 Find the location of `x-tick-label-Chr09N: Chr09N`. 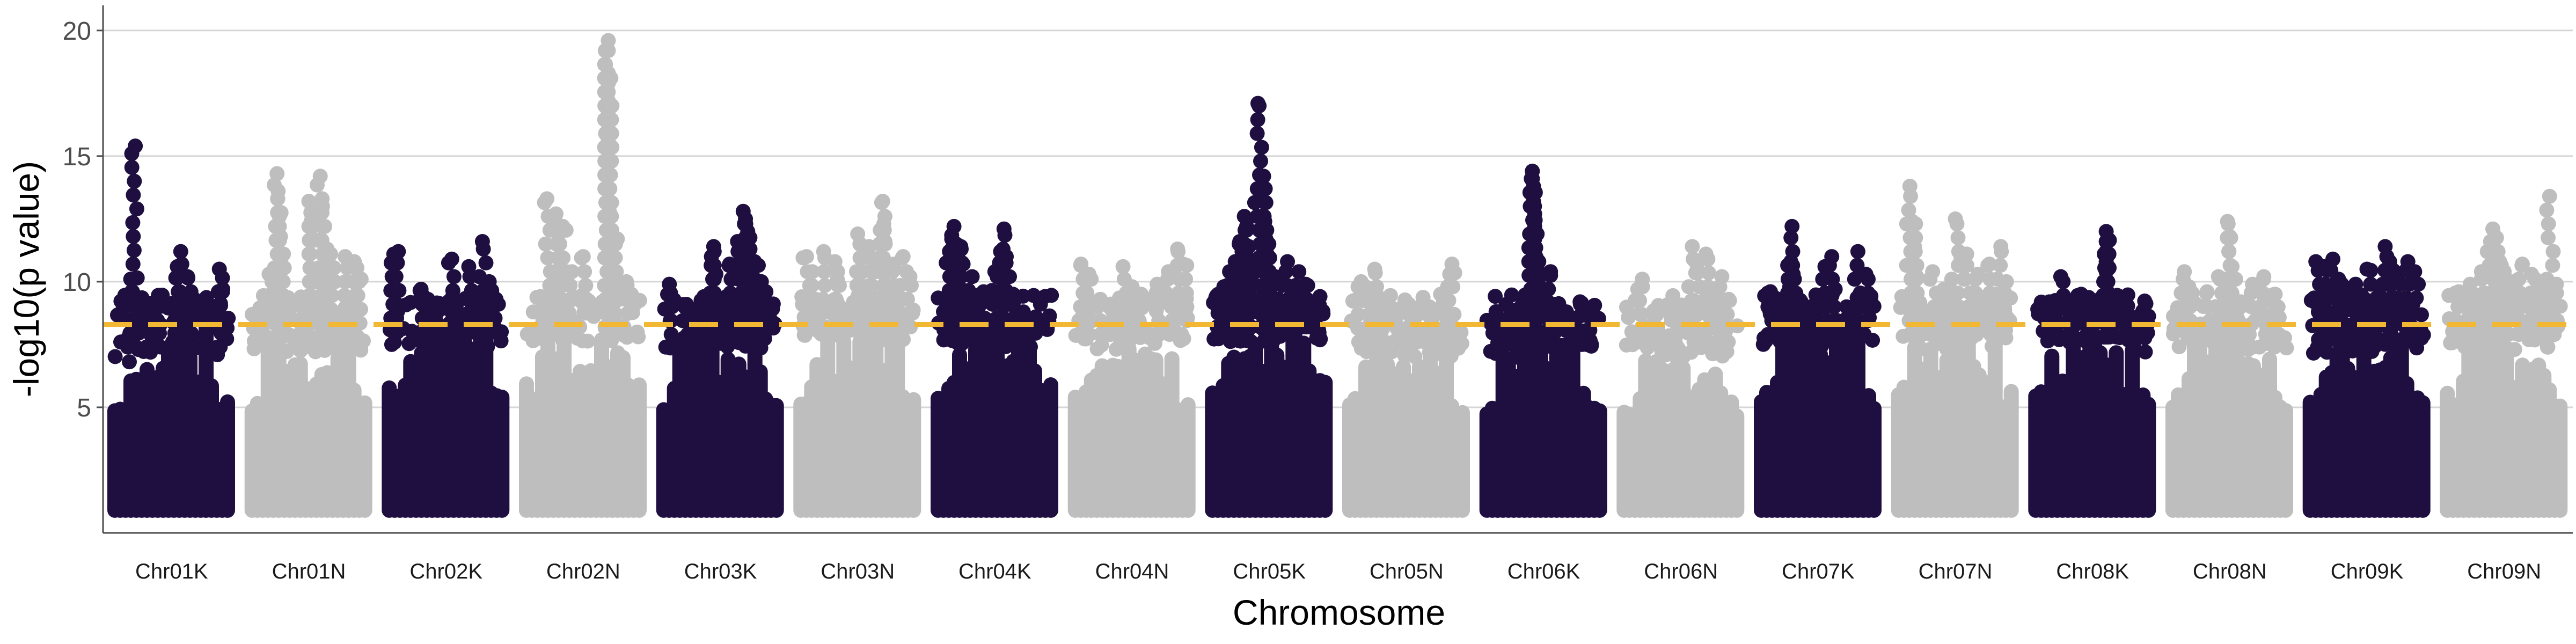

x-tick-label-Chr09N: Chr09N is located at coordinates (2504, 571).